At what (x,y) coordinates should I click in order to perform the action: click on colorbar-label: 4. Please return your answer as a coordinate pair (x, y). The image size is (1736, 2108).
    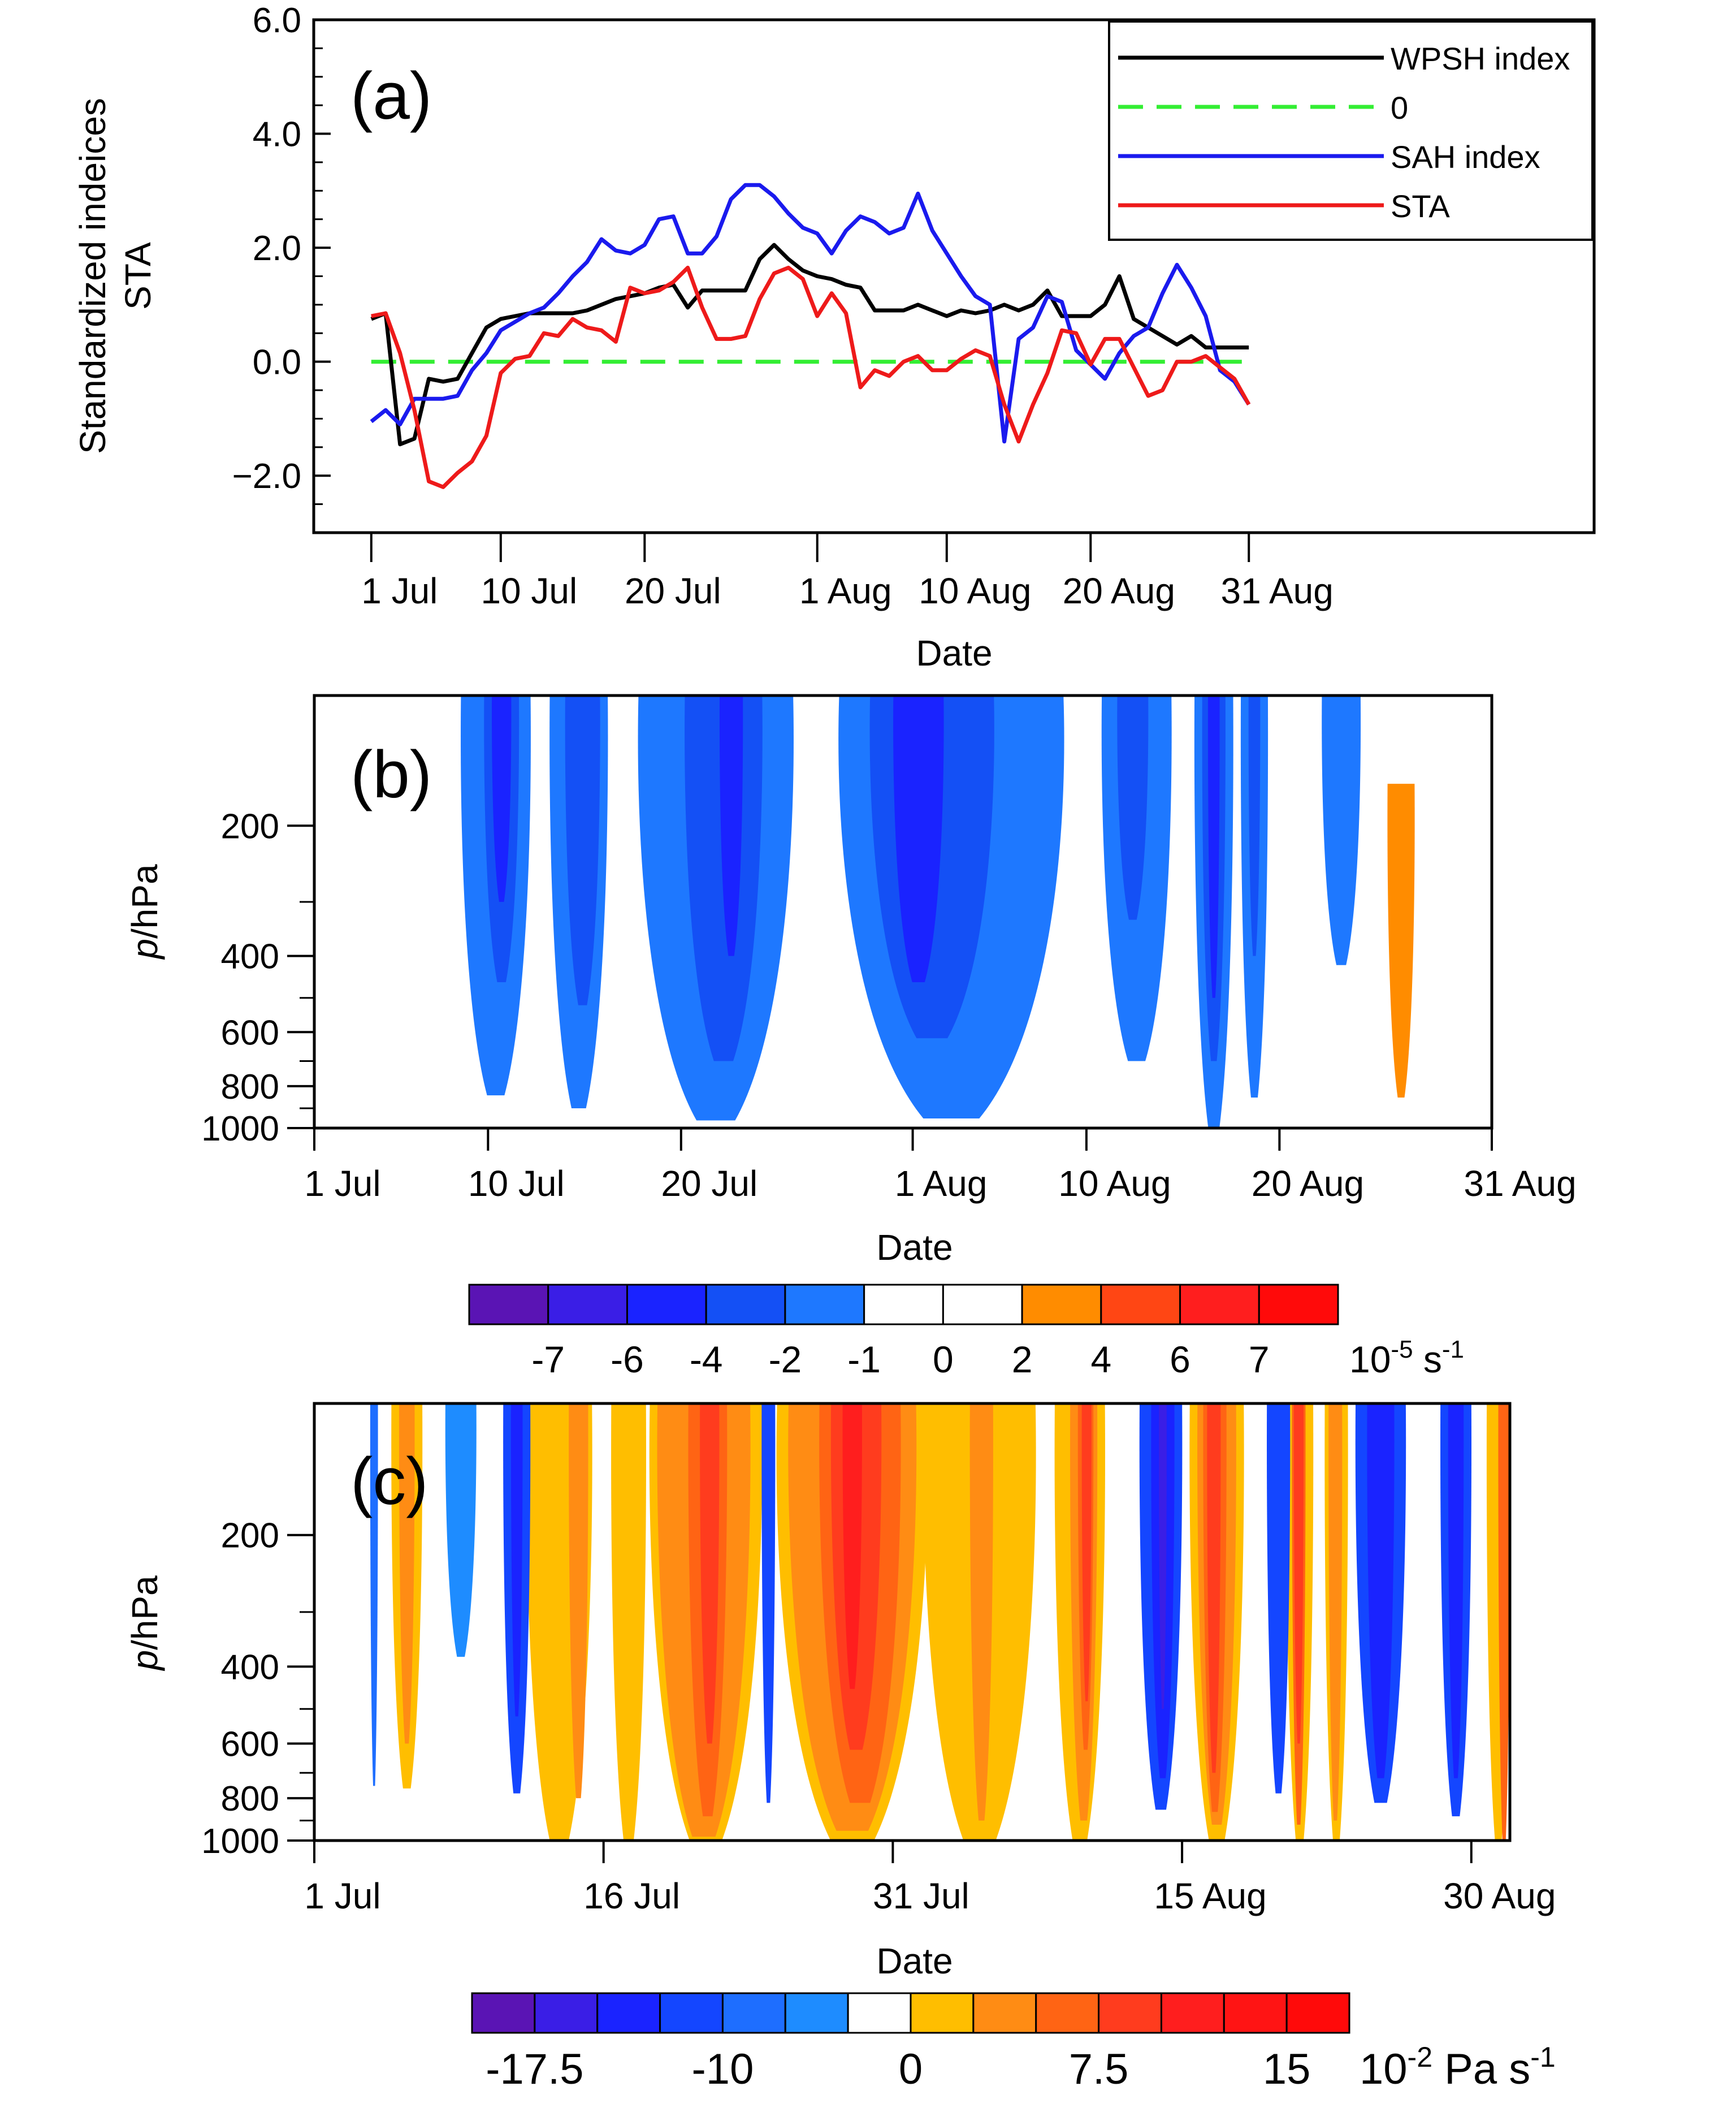
    Looking at the image, I should click on (1100, 1359).